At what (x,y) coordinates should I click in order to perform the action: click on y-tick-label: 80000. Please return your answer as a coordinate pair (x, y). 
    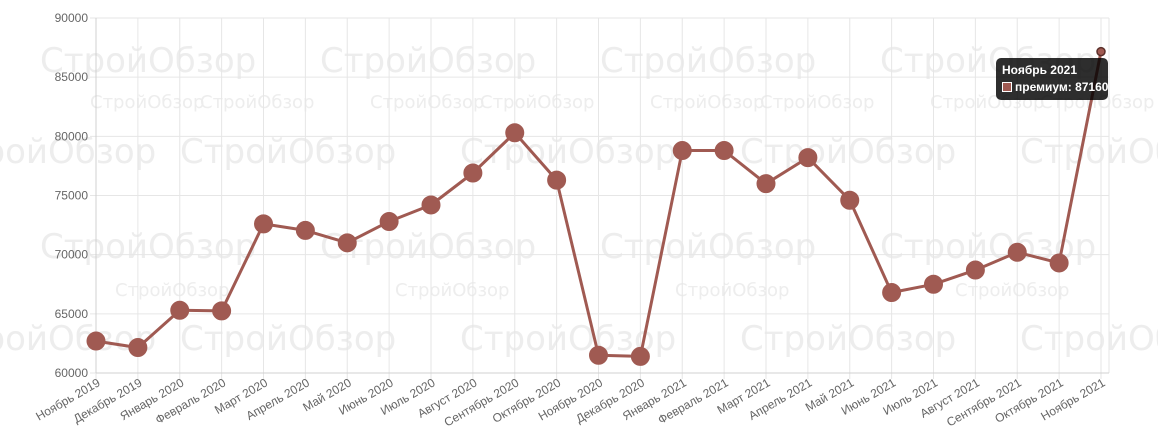
    Looking at the image, I should click on (72, 136).